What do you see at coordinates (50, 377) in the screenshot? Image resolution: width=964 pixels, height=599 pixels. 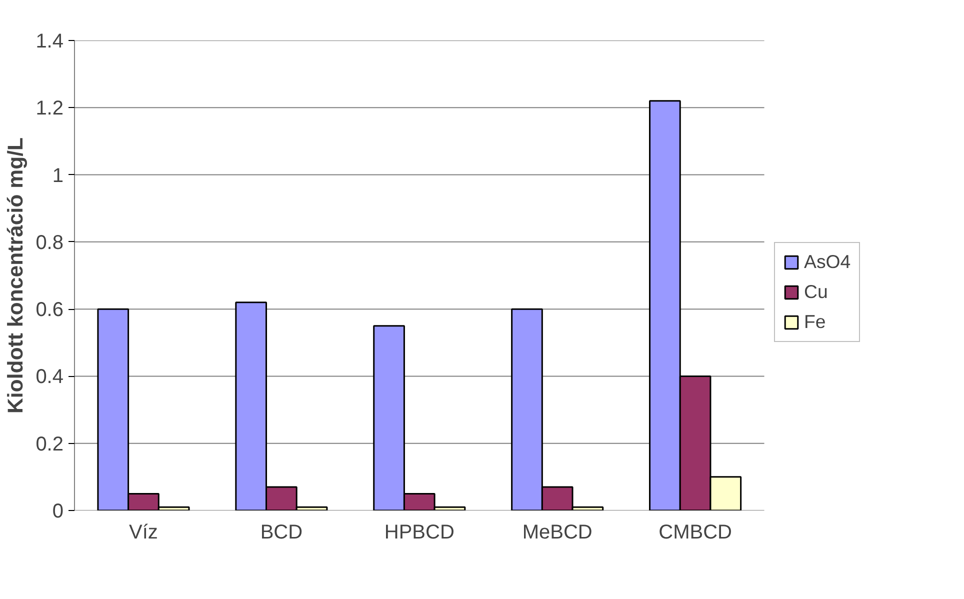 I see `y-tick-label: 0.4` at bounding box center [50, 377].